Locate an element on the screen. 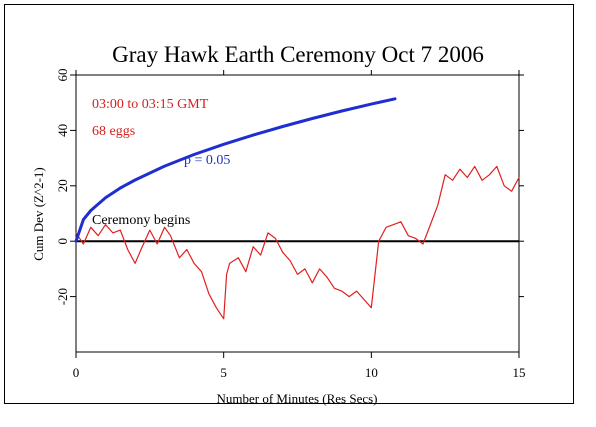 This screenshot has height=427, width=596. x-tick-label: 10 is located at coordinates (371, 372).